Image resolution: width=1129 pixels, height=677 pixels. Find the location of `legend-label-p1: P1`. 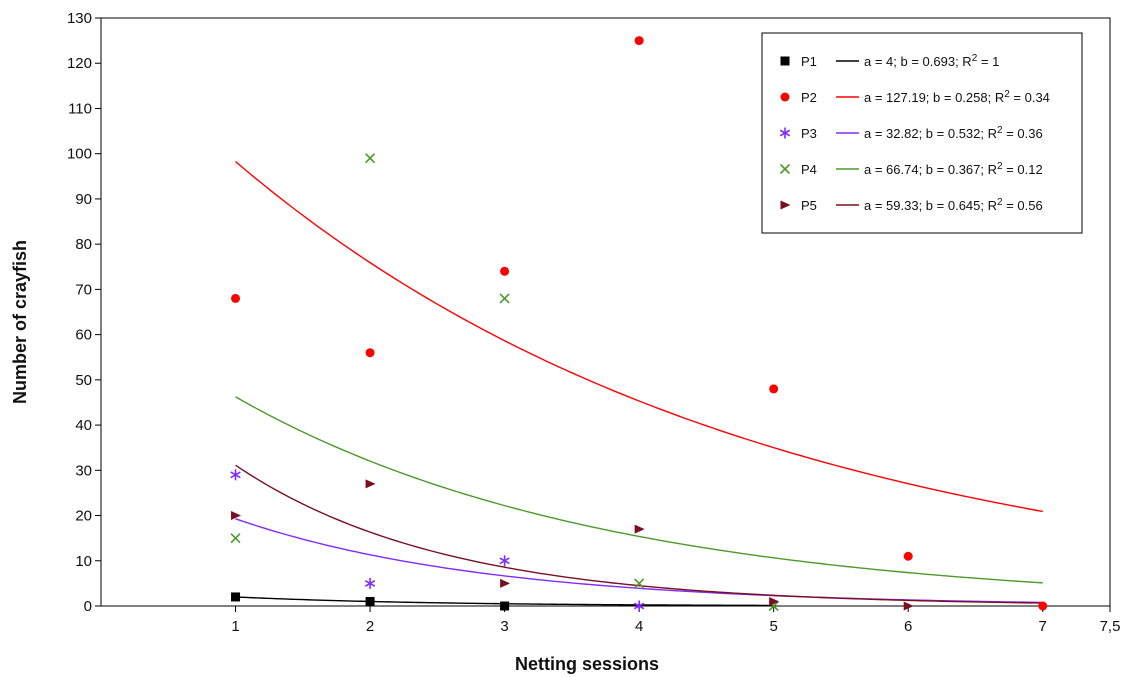

legend-label-p1: P1 is located at coordinates (809, 61).